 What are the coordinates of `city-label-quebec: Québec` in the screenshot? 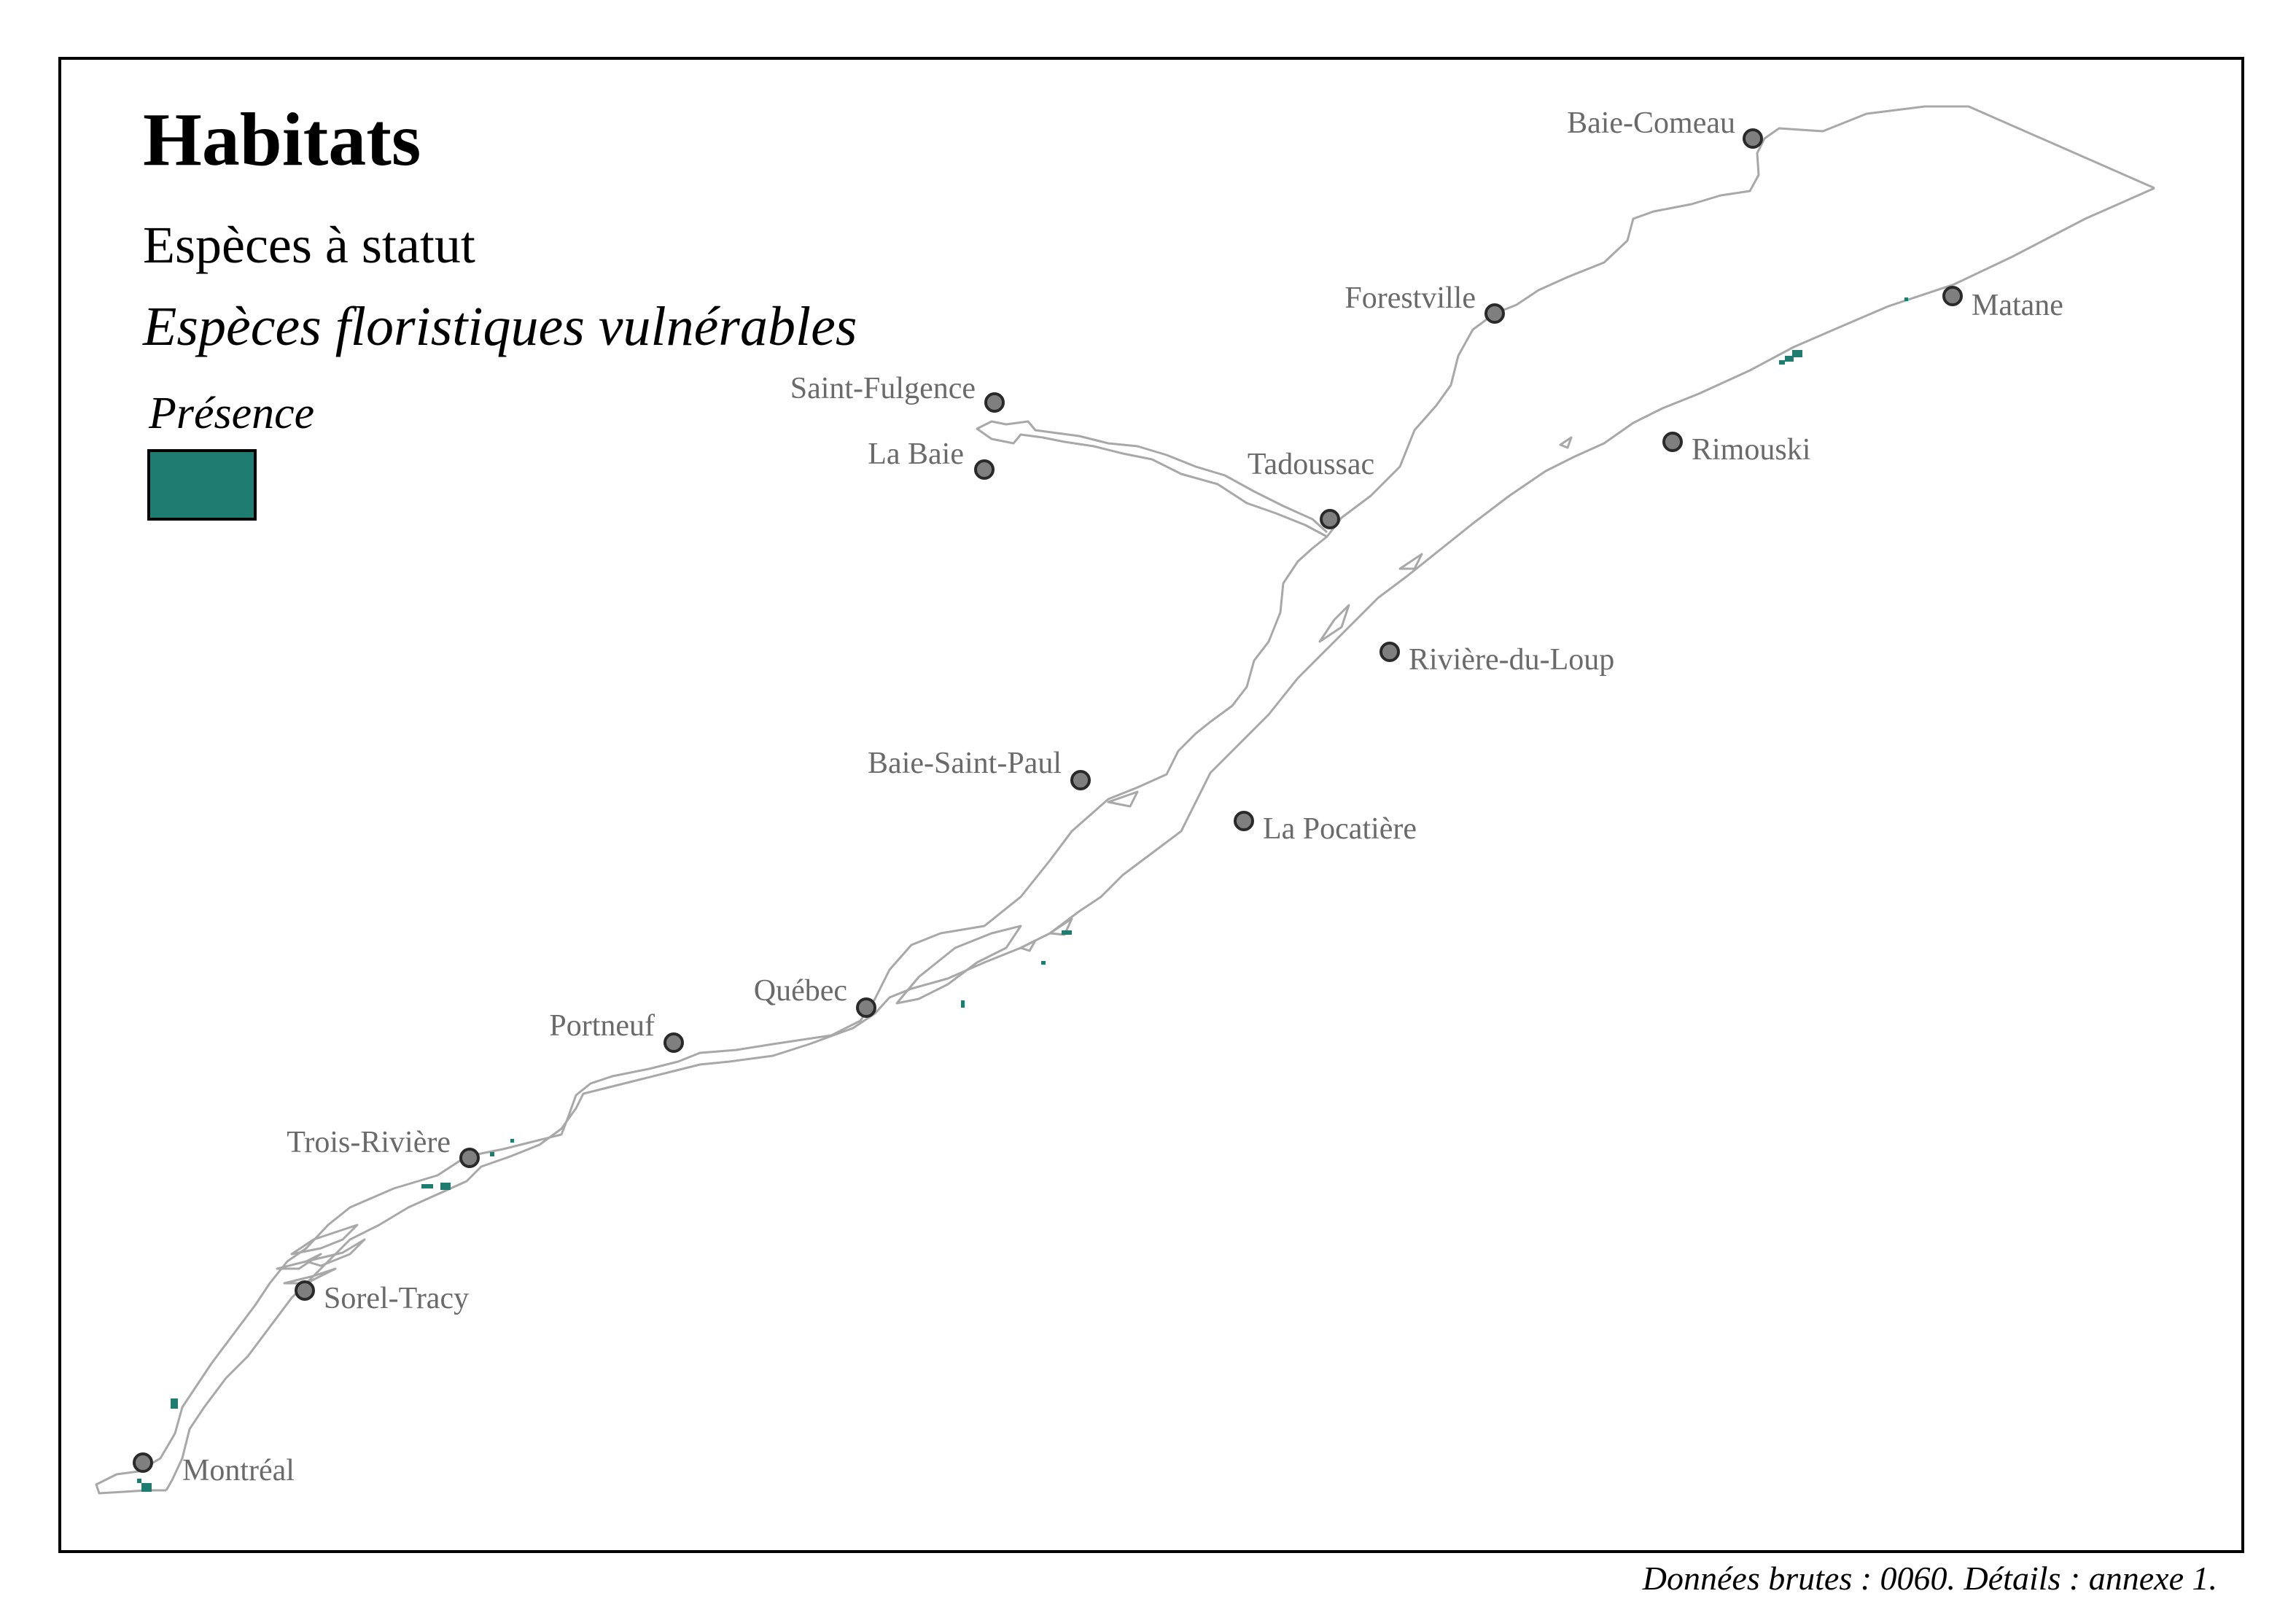 It's located at (800, 991).